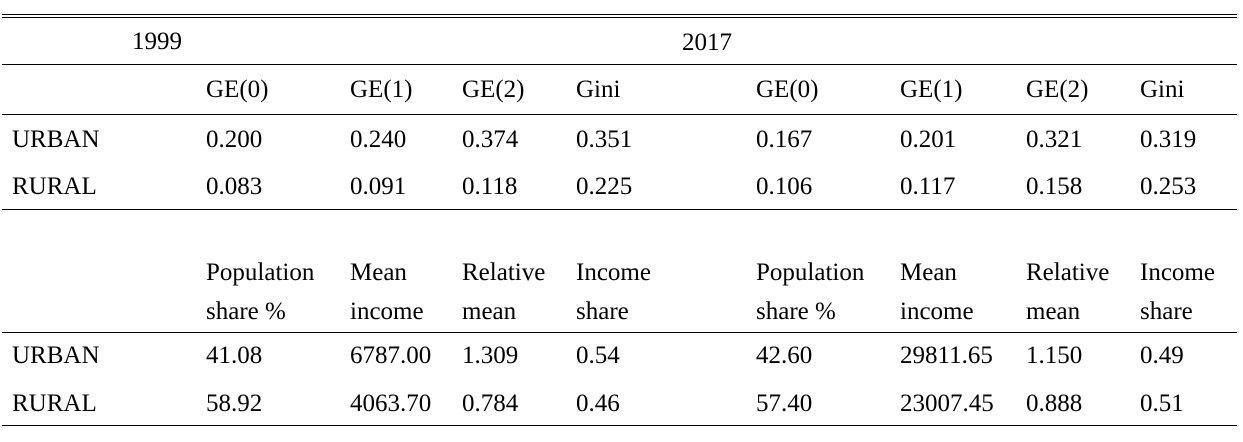 This screenshot has width=1243, height=442. What do you see at coordinates (1054, 139) in the screenshot?
I see `table-cell: 0.321` at bounding box center [1054, 139].